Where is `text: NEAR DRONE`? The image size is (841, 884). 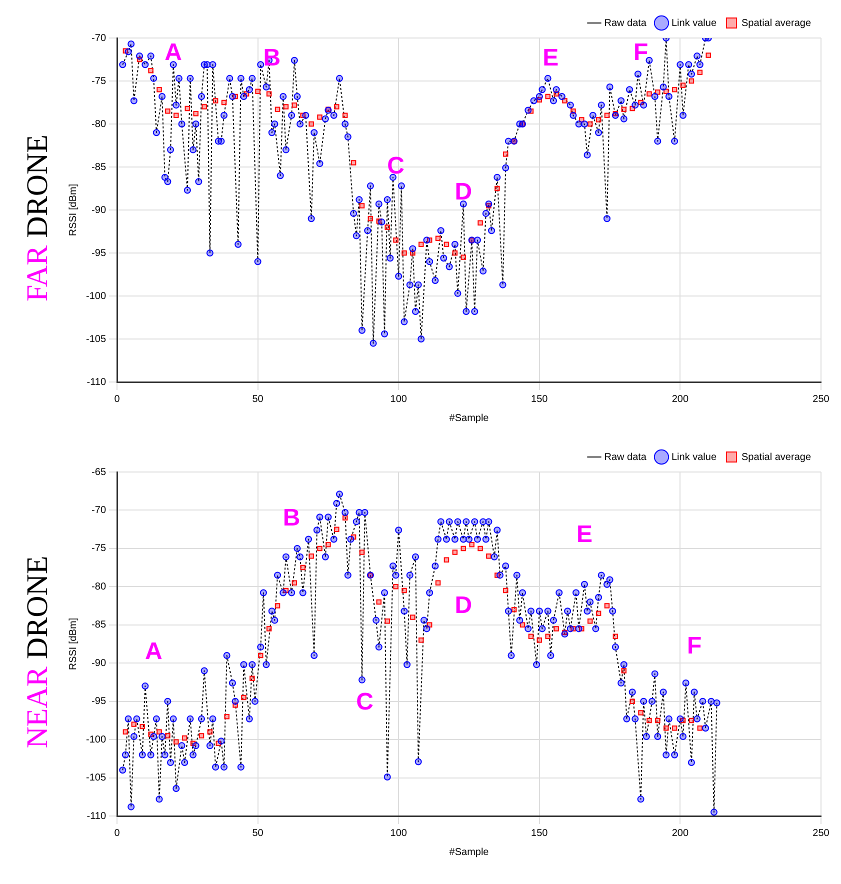
text: NEAR DRONE is located at coordinates (38, 652).